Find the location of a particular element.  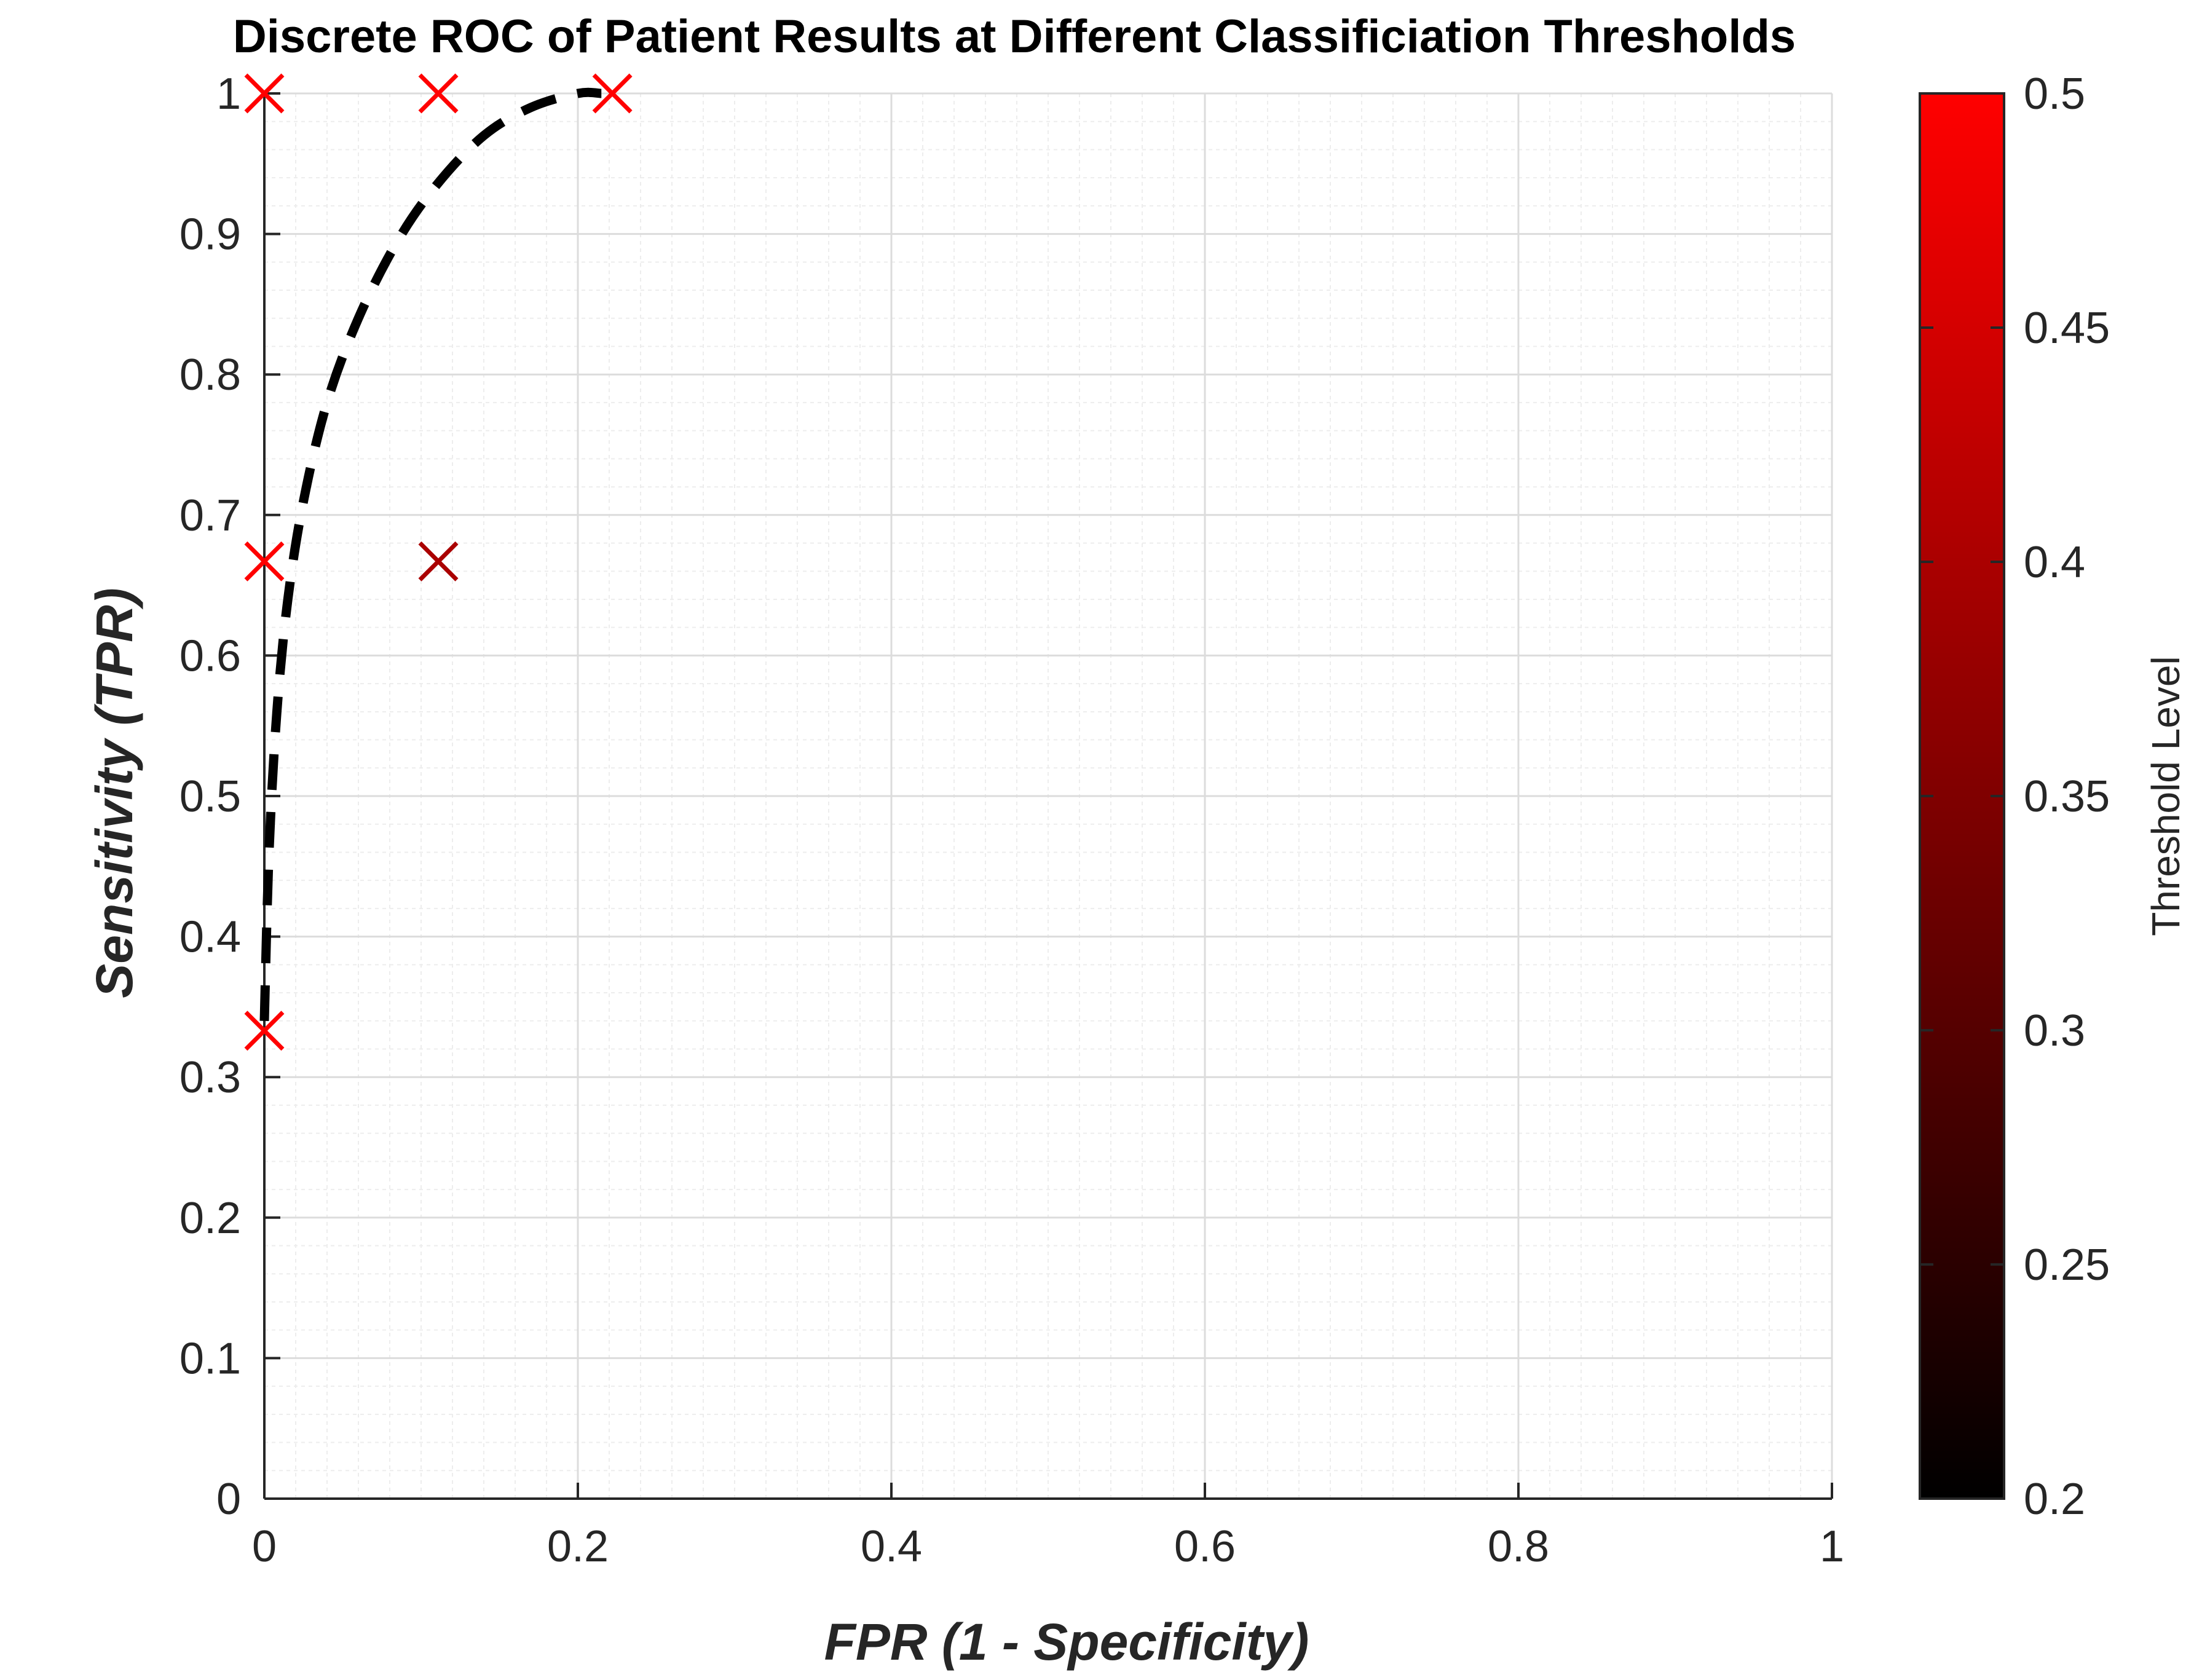

y-tick-label: 0.8 is located at coordinates (211, 375).